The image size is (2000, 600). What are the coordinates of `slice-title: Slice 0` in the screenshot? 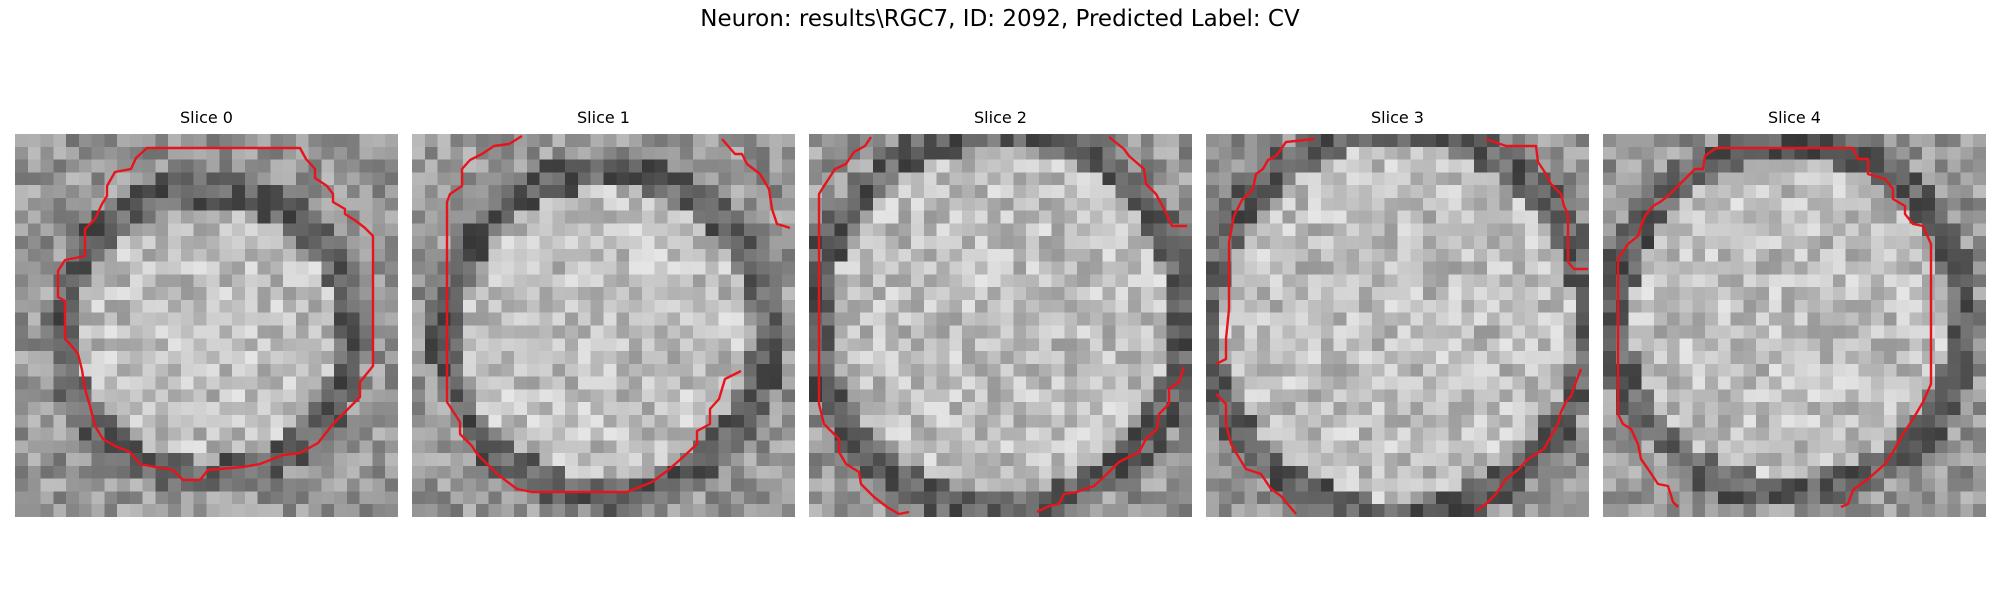 It's located at (206, 117).